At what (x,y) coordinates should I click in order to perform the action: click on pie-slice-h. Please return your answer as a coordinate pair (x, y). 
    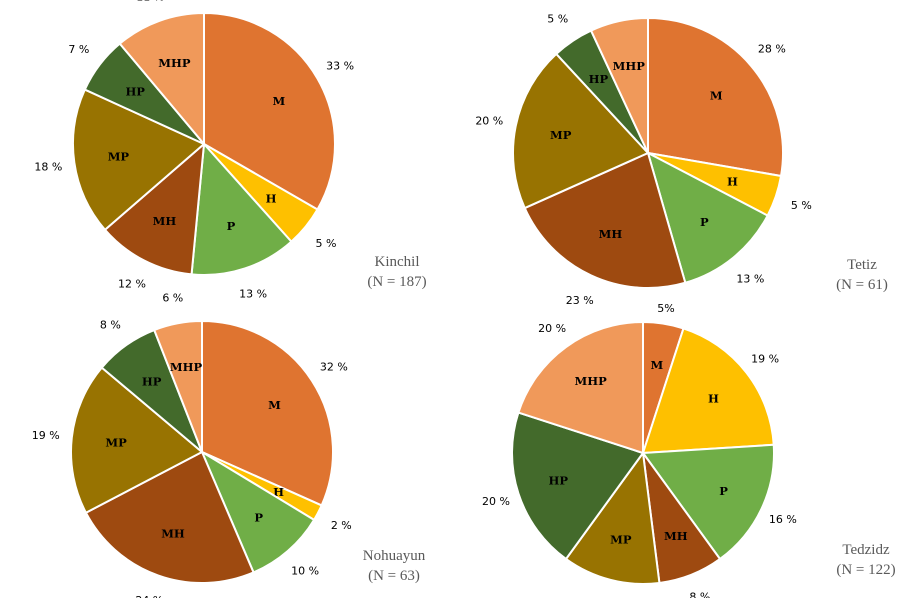
    Looking at the image, I should click on (708, 390).